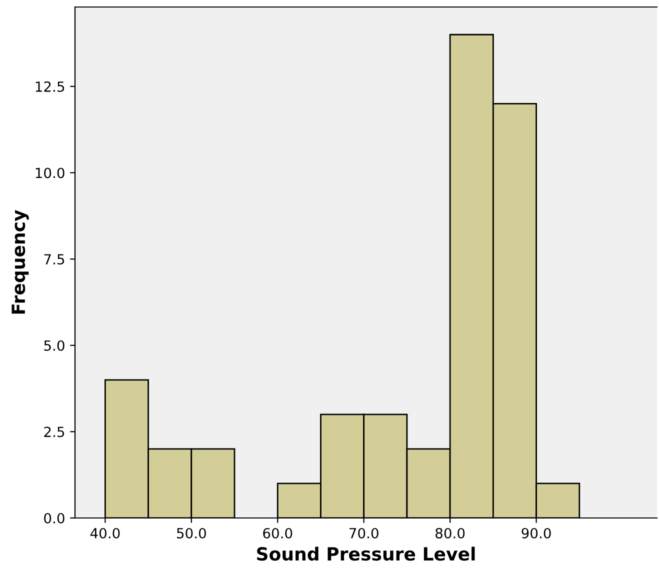 This screenshot has height=578, width=659. What do you see at coordinates (105, 533) in the screenshot?
I see `x-tick-label: 40.0` at bounding box center [105, 533].